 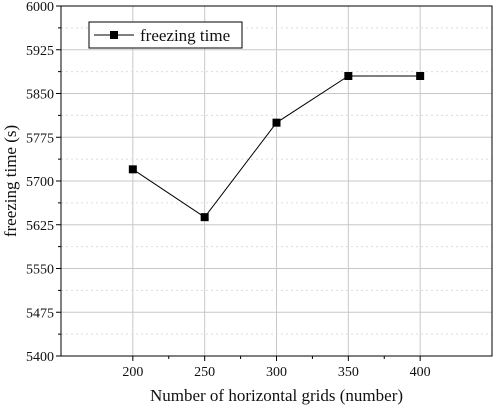 I want to click on legend: freezing time, so click(x=165, y=35).